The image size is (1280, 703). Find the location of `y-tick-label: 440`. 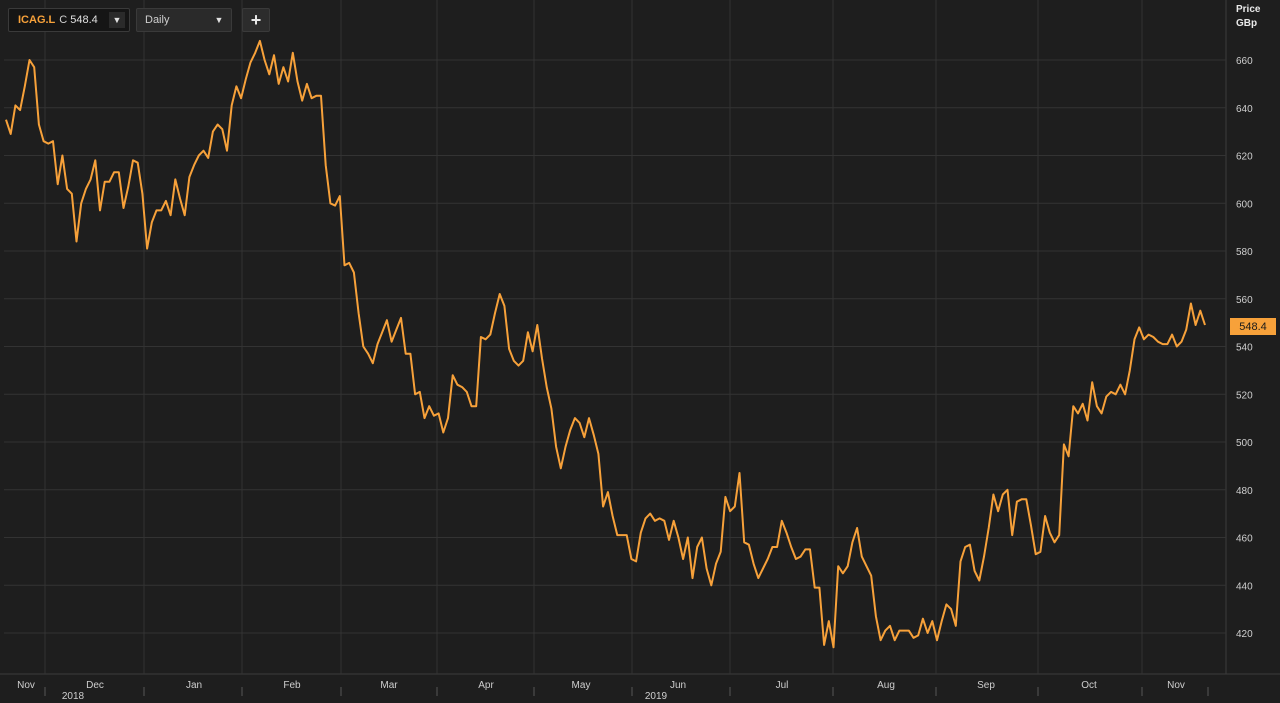

y-tick-label: 440 is located at coordinates (1244, 586).